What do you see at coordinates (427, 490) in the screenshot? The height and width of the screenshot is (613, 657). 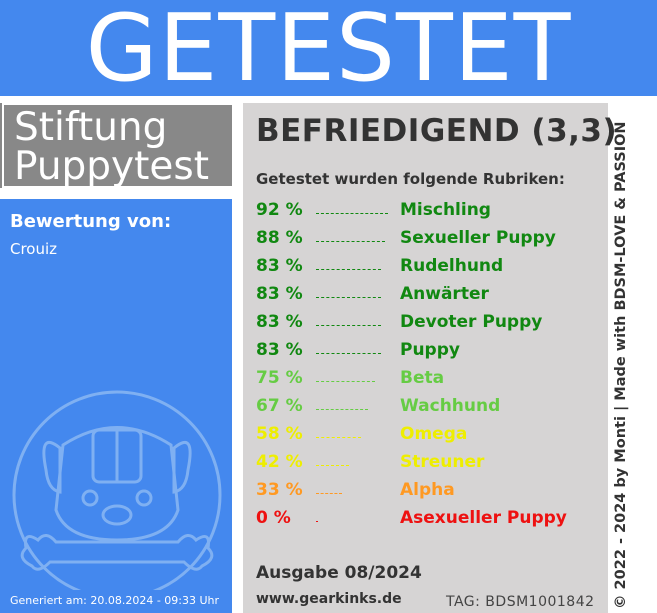 I see `category-name: Alpha` at bounding box center [427, 490].